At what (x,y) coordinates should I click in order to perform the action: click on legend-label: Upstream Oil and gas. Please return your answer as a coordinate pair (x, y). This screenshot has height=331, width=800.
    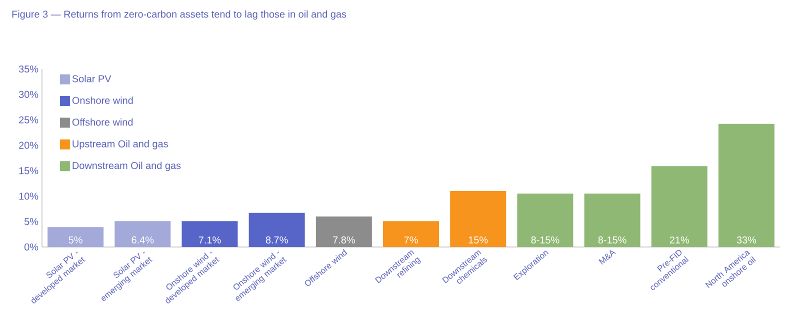
    Looking at the image, I should click on (120, 145).